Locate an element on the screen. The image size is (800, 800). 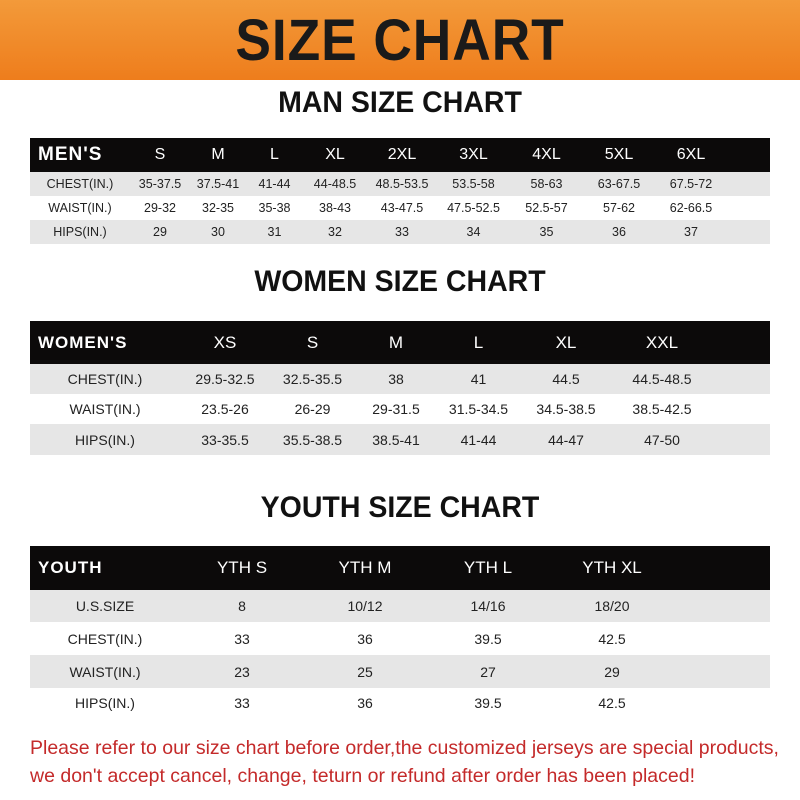
measurement-value: 48.5-53.5 is located at coordinates (402, 184).